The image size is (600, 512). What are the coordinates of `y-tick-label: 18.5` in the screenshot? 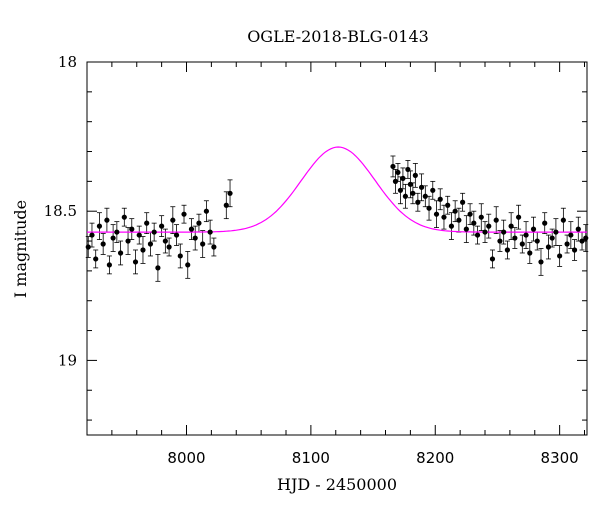 It's located at (60, 211).